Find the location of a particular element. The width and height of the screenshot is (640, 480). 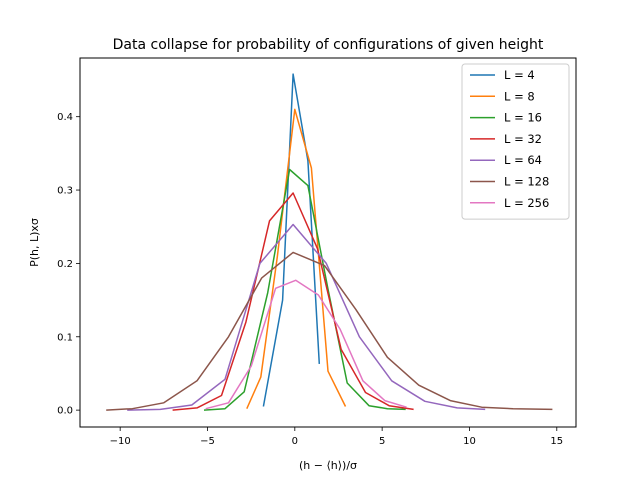

y-tick-label-1: 0.1 is located at coordinates (65, 337).